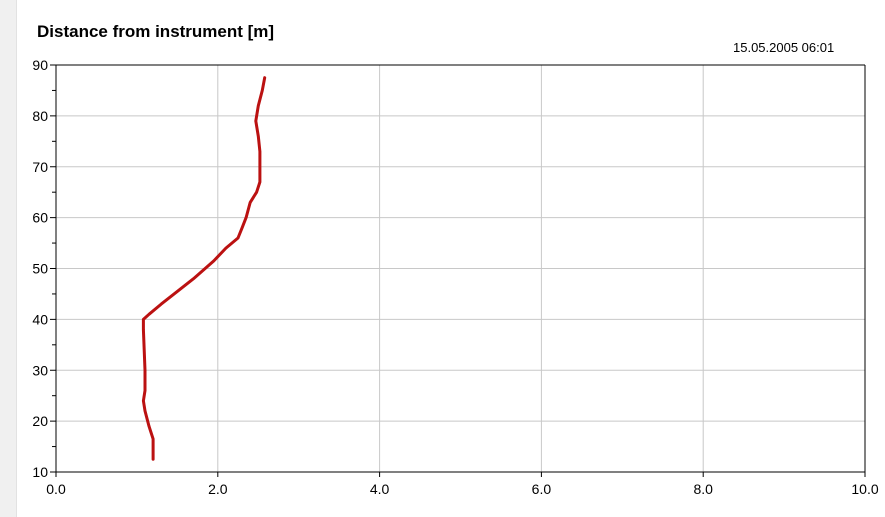  I want to click on series-line, so click(204, 268).